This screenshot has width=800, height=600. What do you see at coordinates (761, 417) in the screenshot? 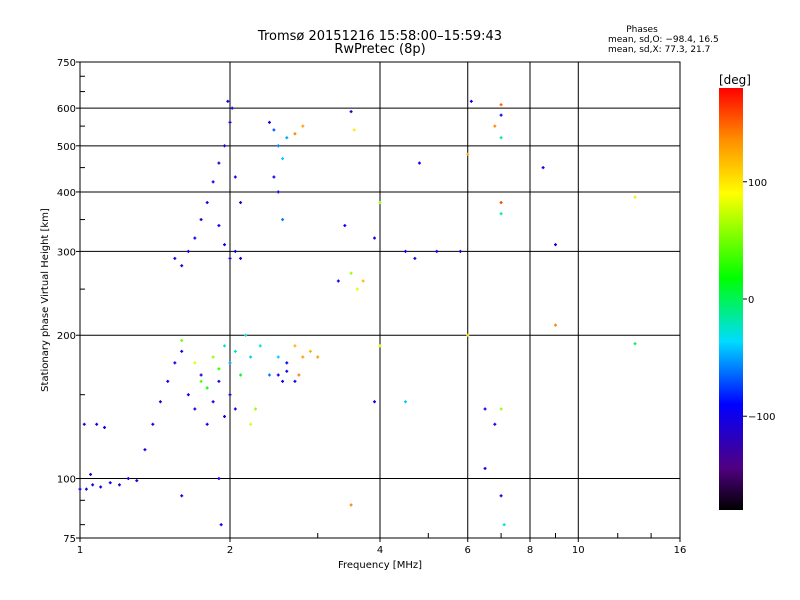
I see `colorbar-tick-label: −100` at bounding box center [761, 417].